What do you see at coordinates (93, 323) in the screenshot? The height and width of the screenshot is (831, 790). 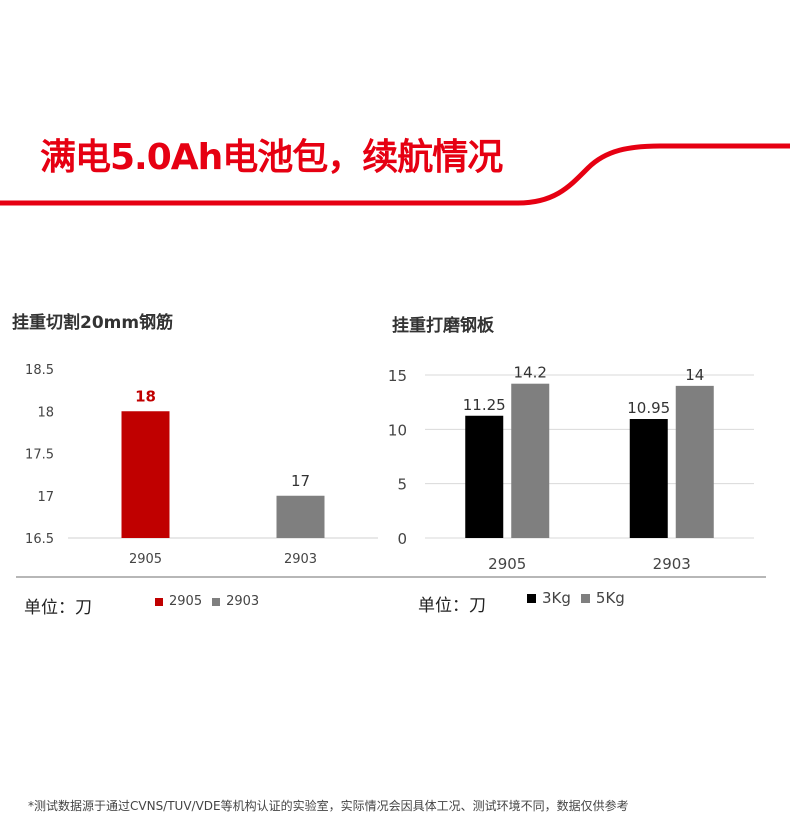 I see `chart1-title: 挂重切割20mm钢筋` at bounding box center [93, 323].